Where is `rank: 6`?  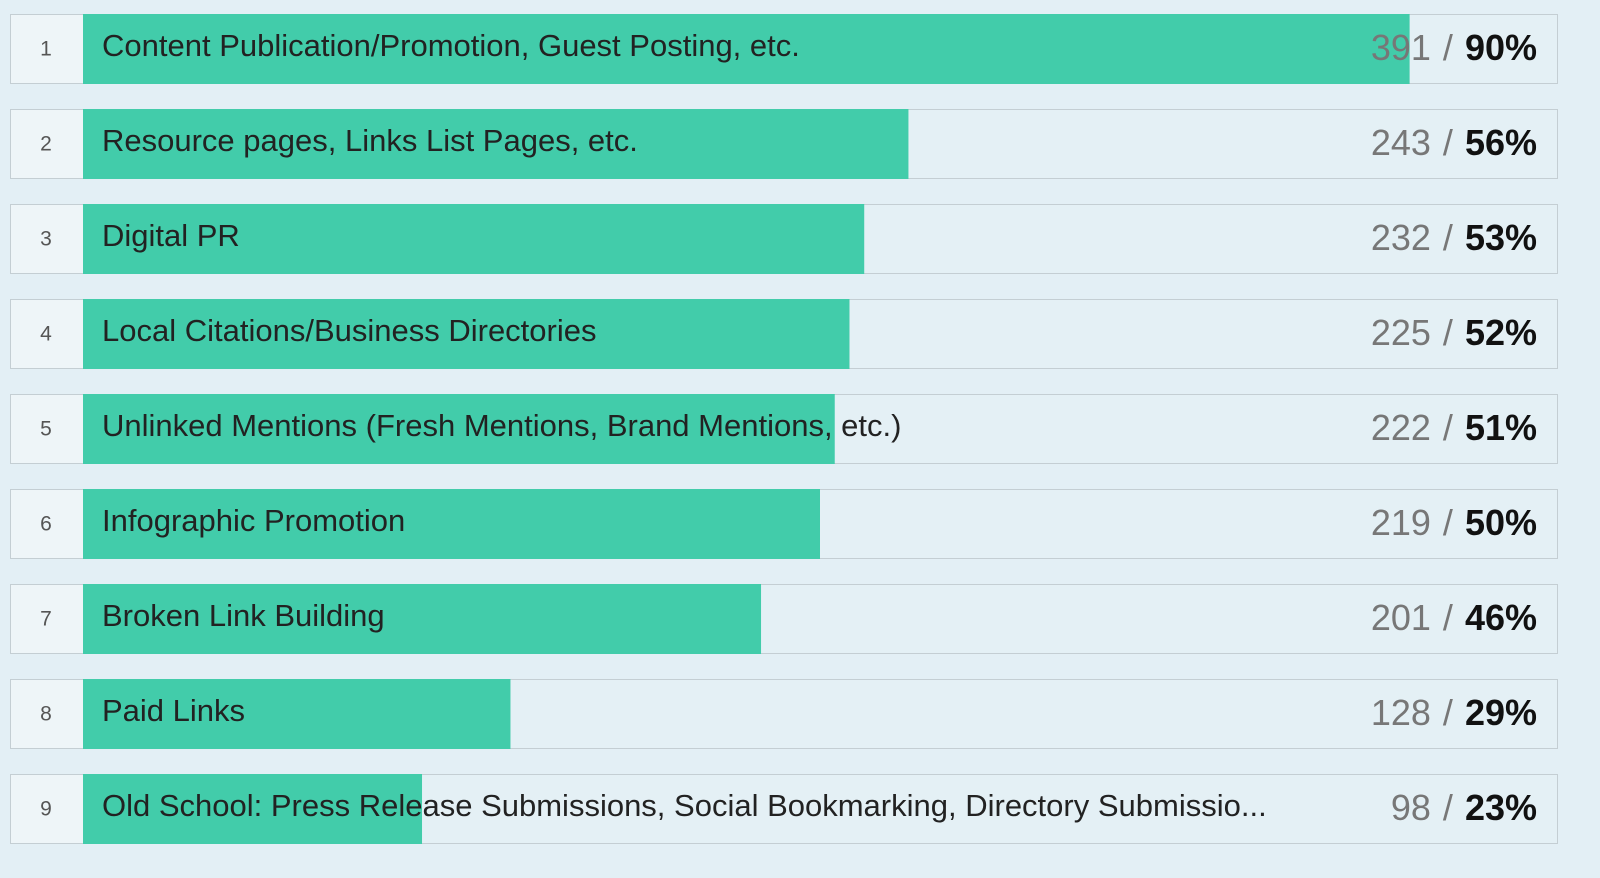
rank: 6 is located at coordinates (46, 524).